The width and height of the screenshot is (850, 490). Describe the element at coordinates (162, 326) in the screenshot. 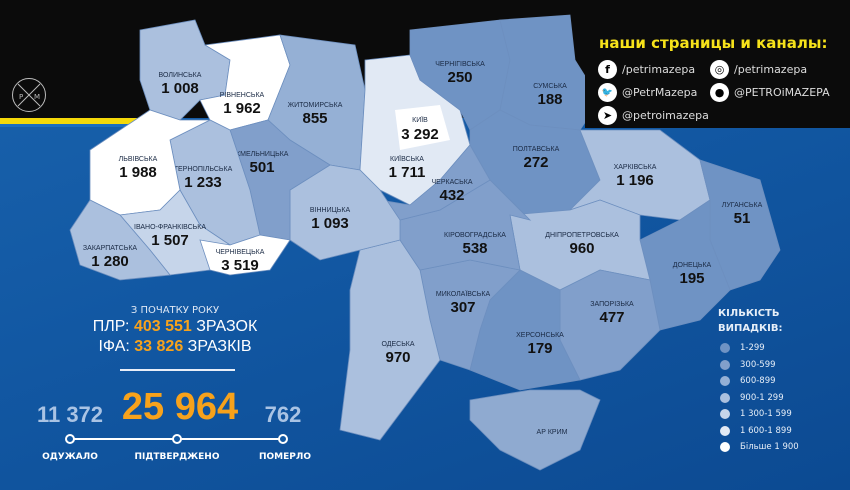

I see `pcr-value: 403 551` at that location.